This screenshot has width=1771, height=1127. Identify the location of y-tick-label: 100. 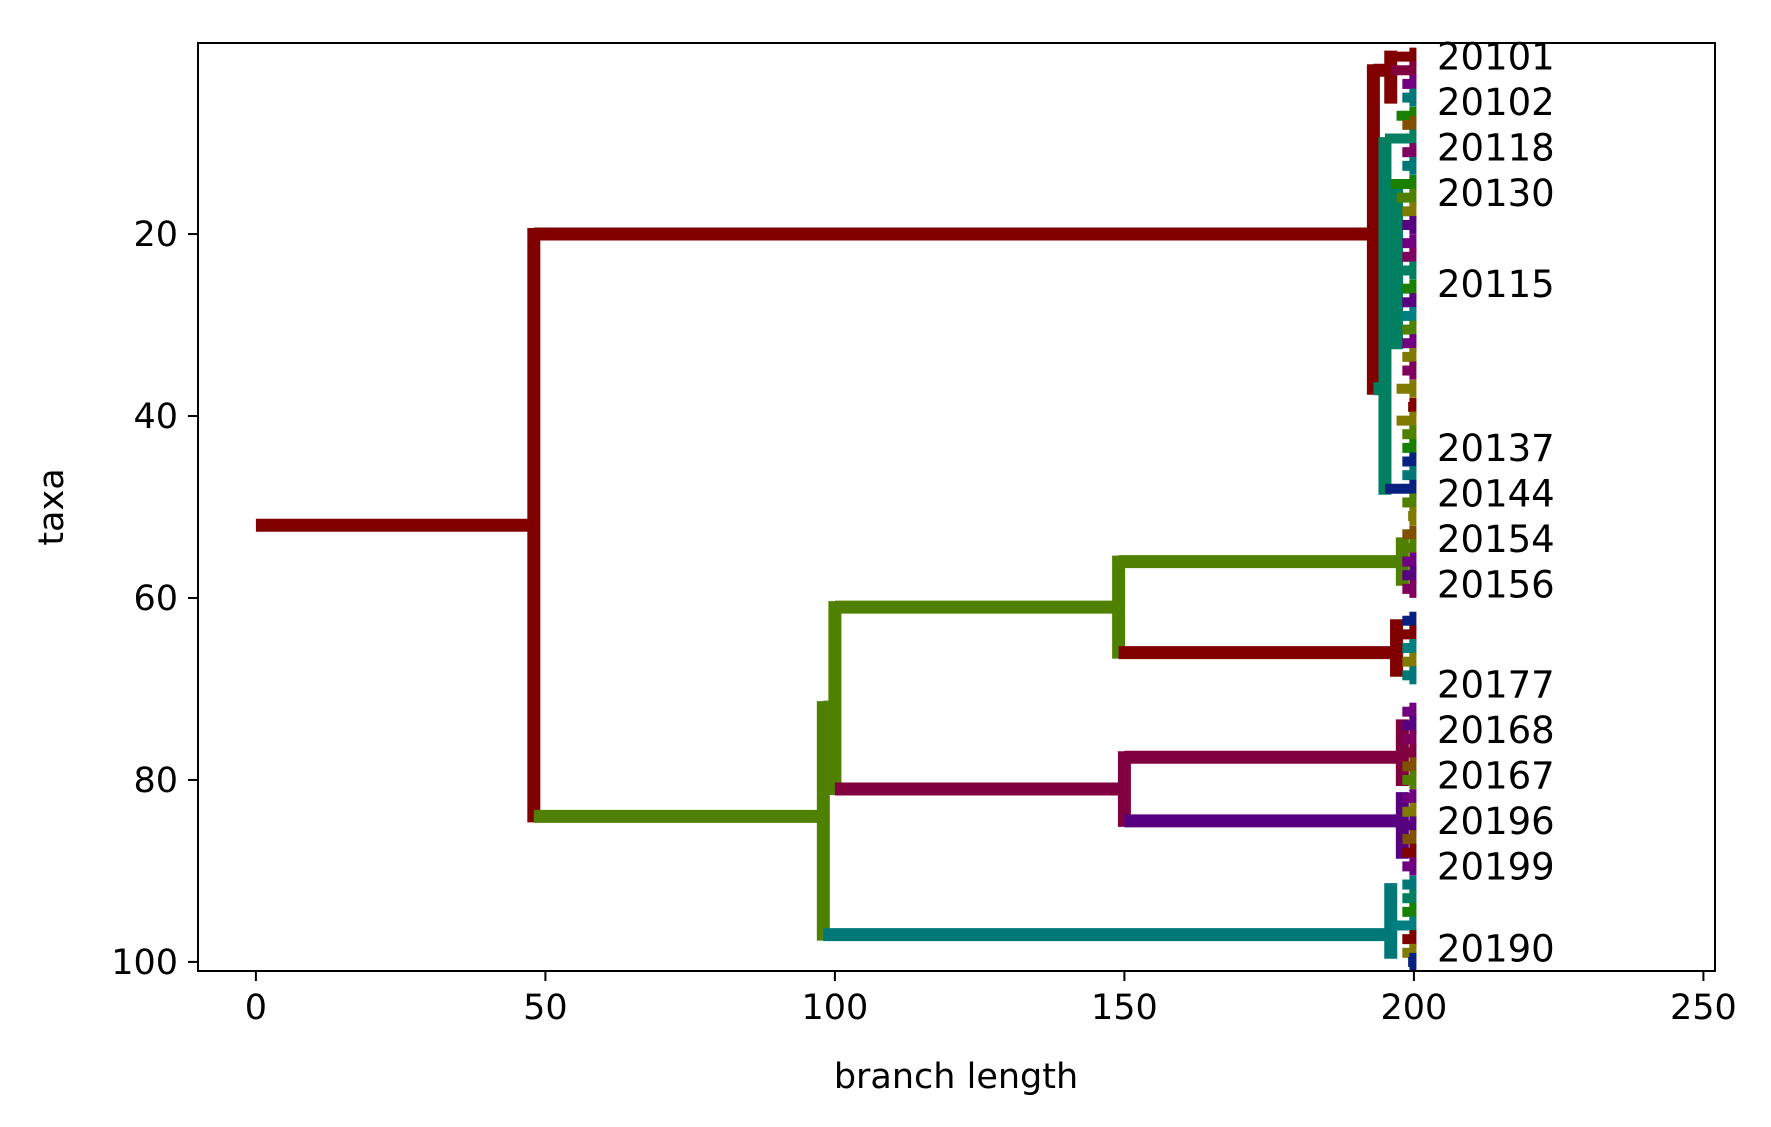
(144, 963).